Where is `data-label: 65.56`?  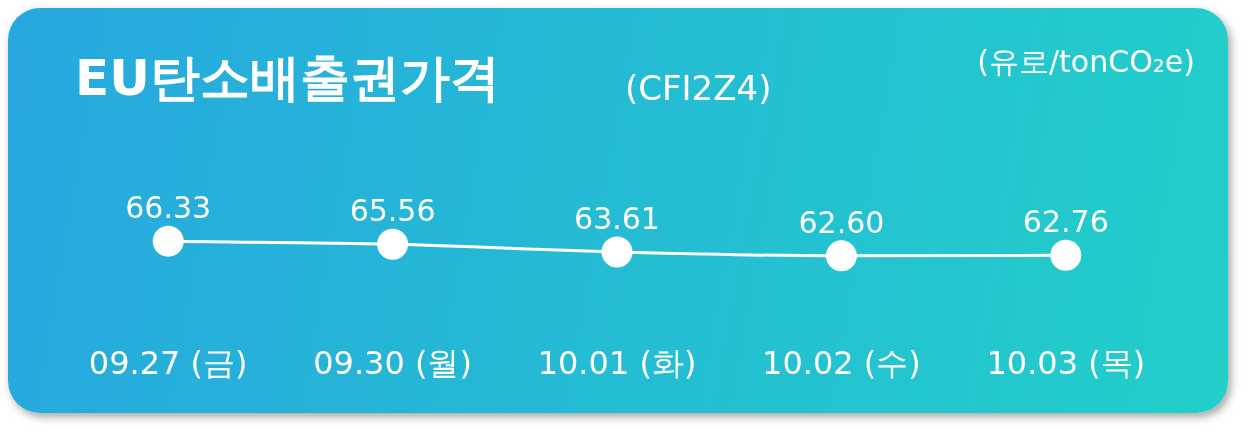 data-label: 65.56 is located at coordinates (392, 211).